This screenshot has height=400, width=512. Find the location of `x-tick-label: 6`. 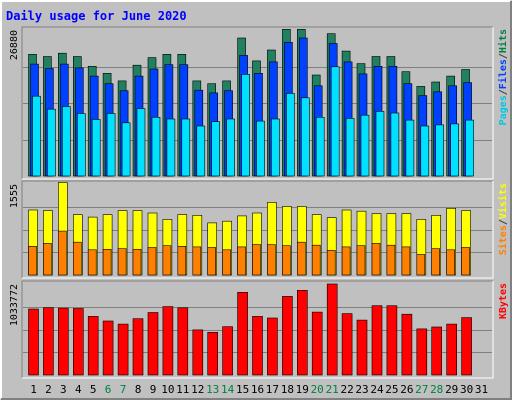

x-tick-label: 6 is located at coordinates (108, 389).